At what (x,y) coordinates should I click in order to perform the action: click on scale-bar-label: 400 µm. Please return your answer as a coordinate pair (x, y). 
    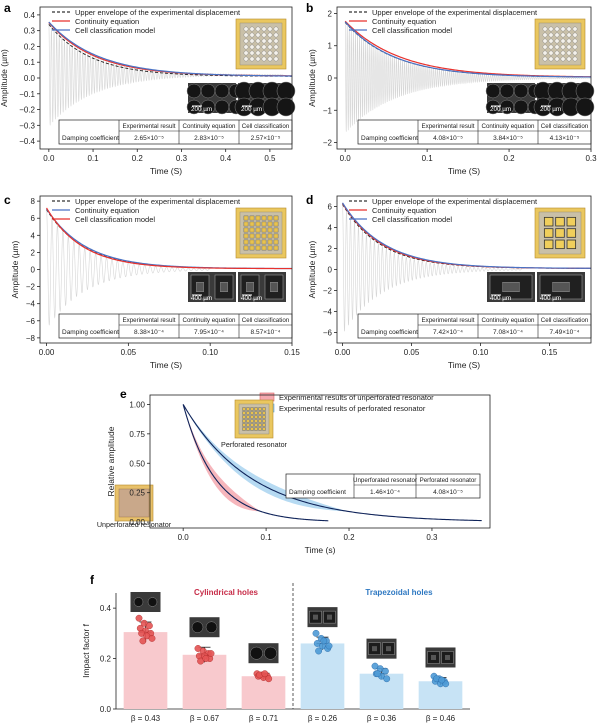
    Looking at the image, I should click on (251, 298).